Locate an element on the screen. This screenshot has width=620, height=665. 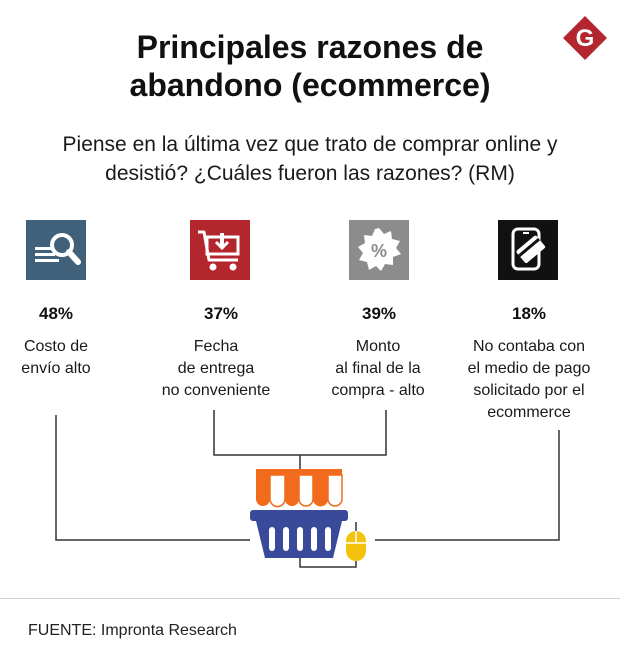
cart-download-icon is located at coordinates (220, 250).